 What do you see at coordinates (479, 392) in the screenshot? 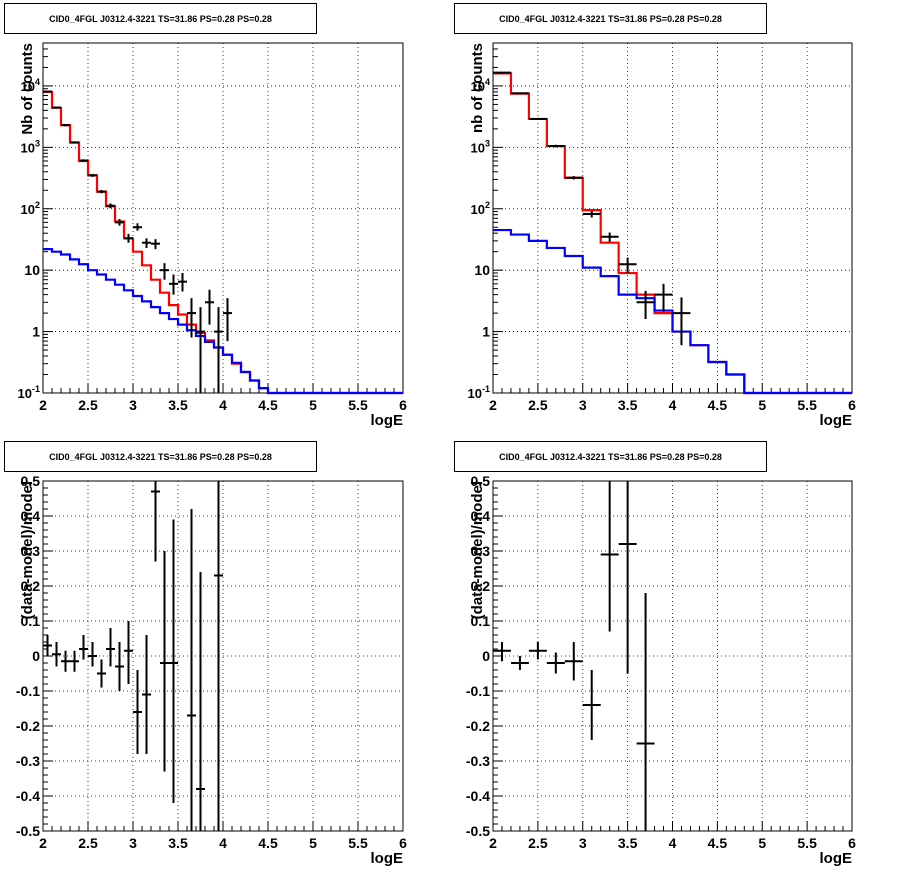
I see `y-tick-label: 10⁻¹` at bounding box center [479, 392].